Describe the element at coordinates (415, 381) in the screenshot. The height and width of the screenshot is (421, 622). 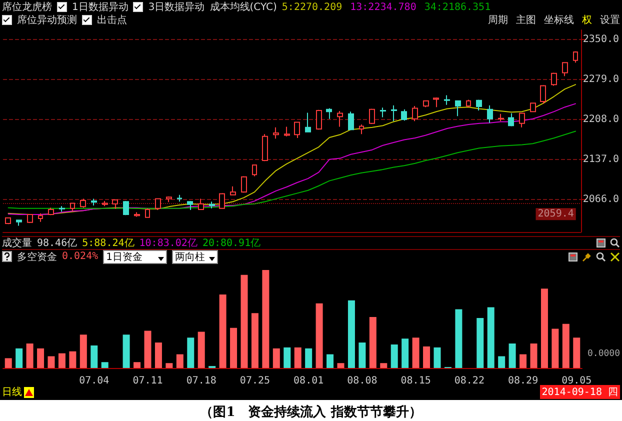
I see `x-tick-label: 08.15` at that location.